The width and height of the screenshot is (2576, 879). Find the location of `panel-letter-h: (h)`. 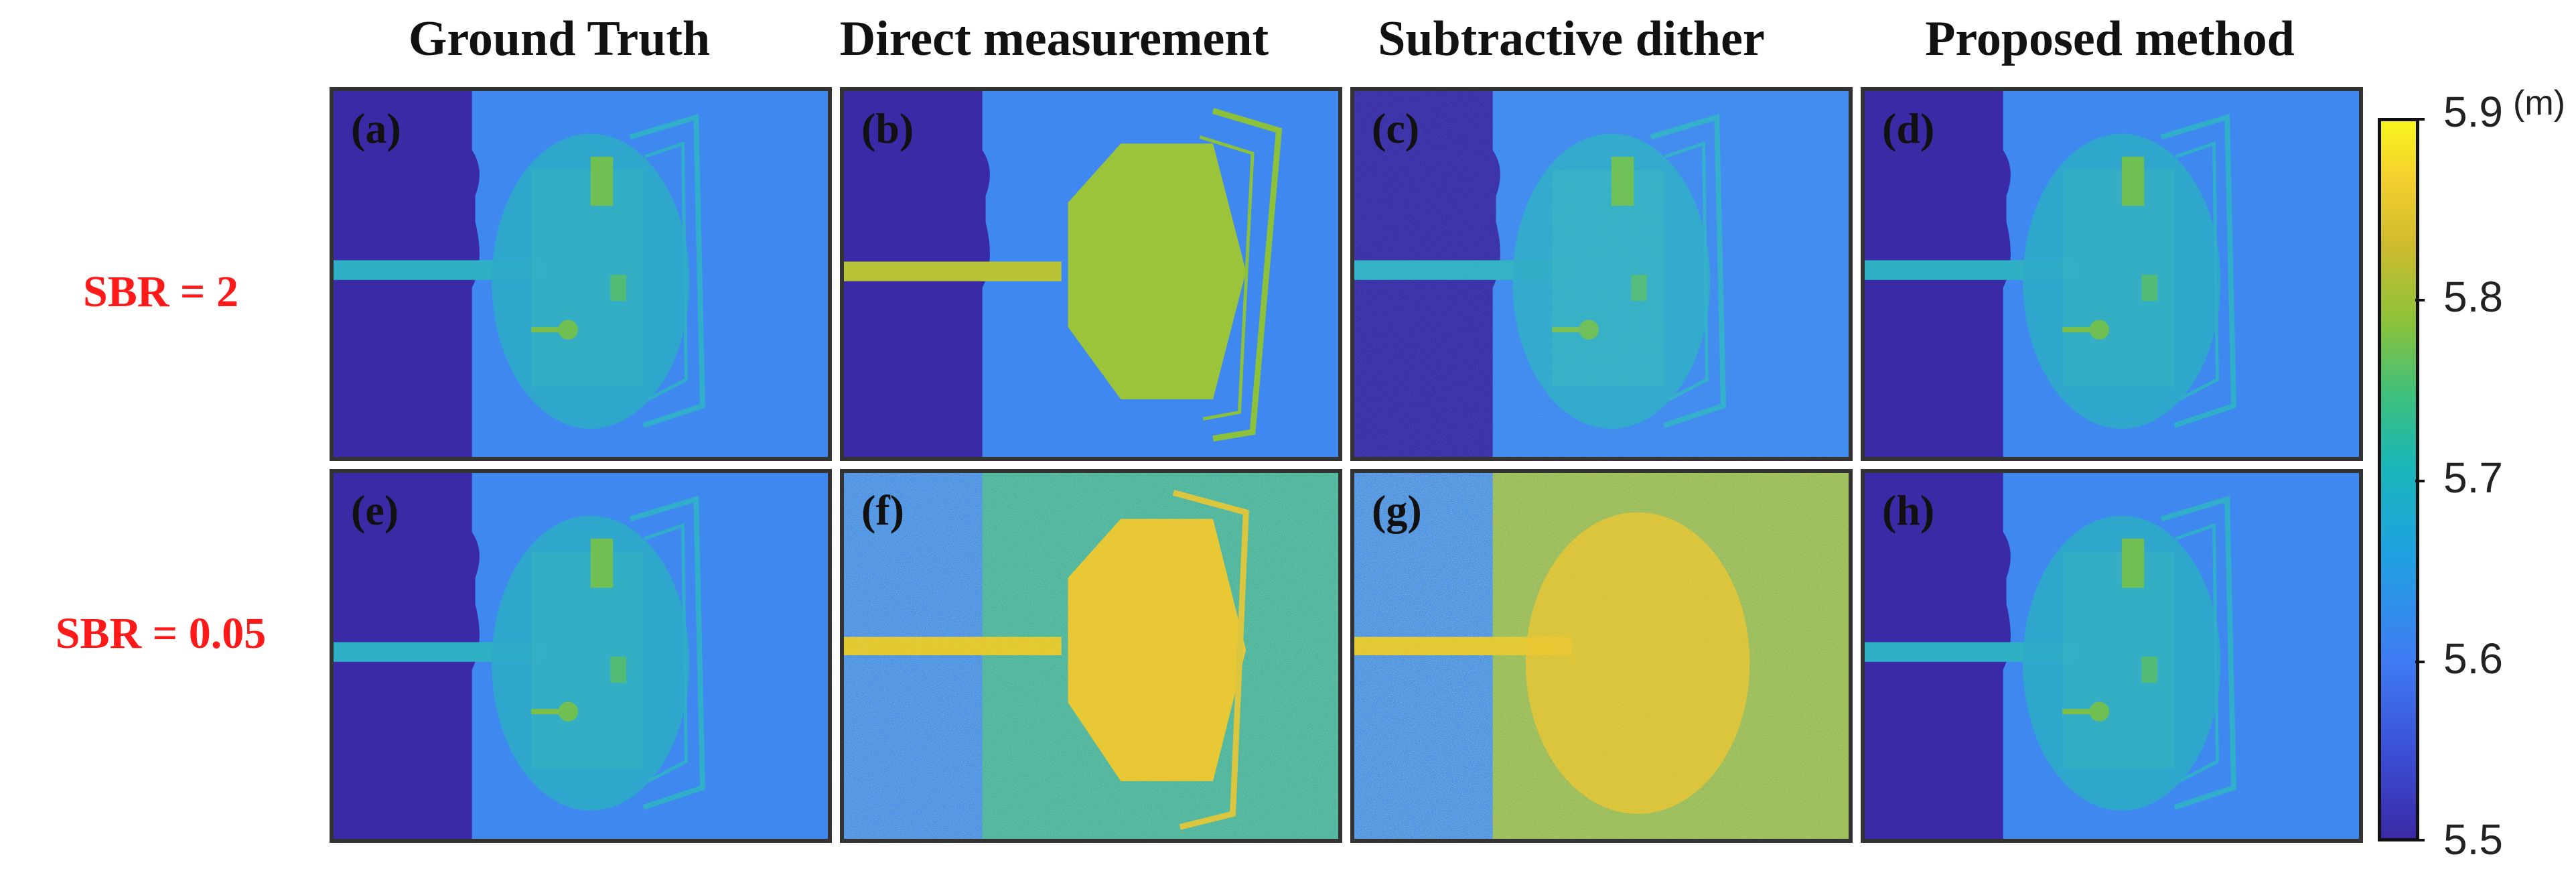

panel-letter-h: (h) is located at coordinates (1908, 510).